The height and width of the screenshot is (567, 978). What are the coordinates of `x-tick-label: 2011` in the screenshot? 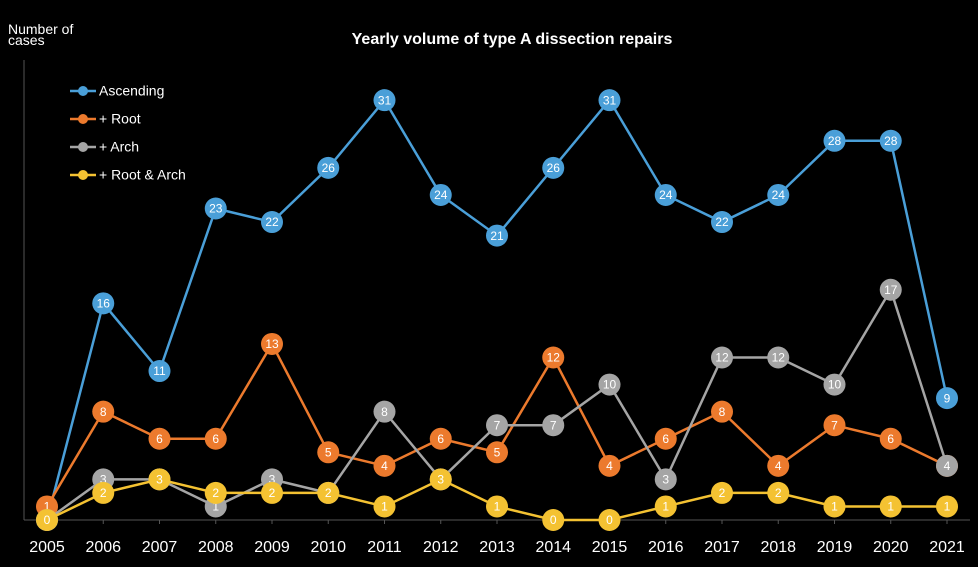 It's located at (384, 547).